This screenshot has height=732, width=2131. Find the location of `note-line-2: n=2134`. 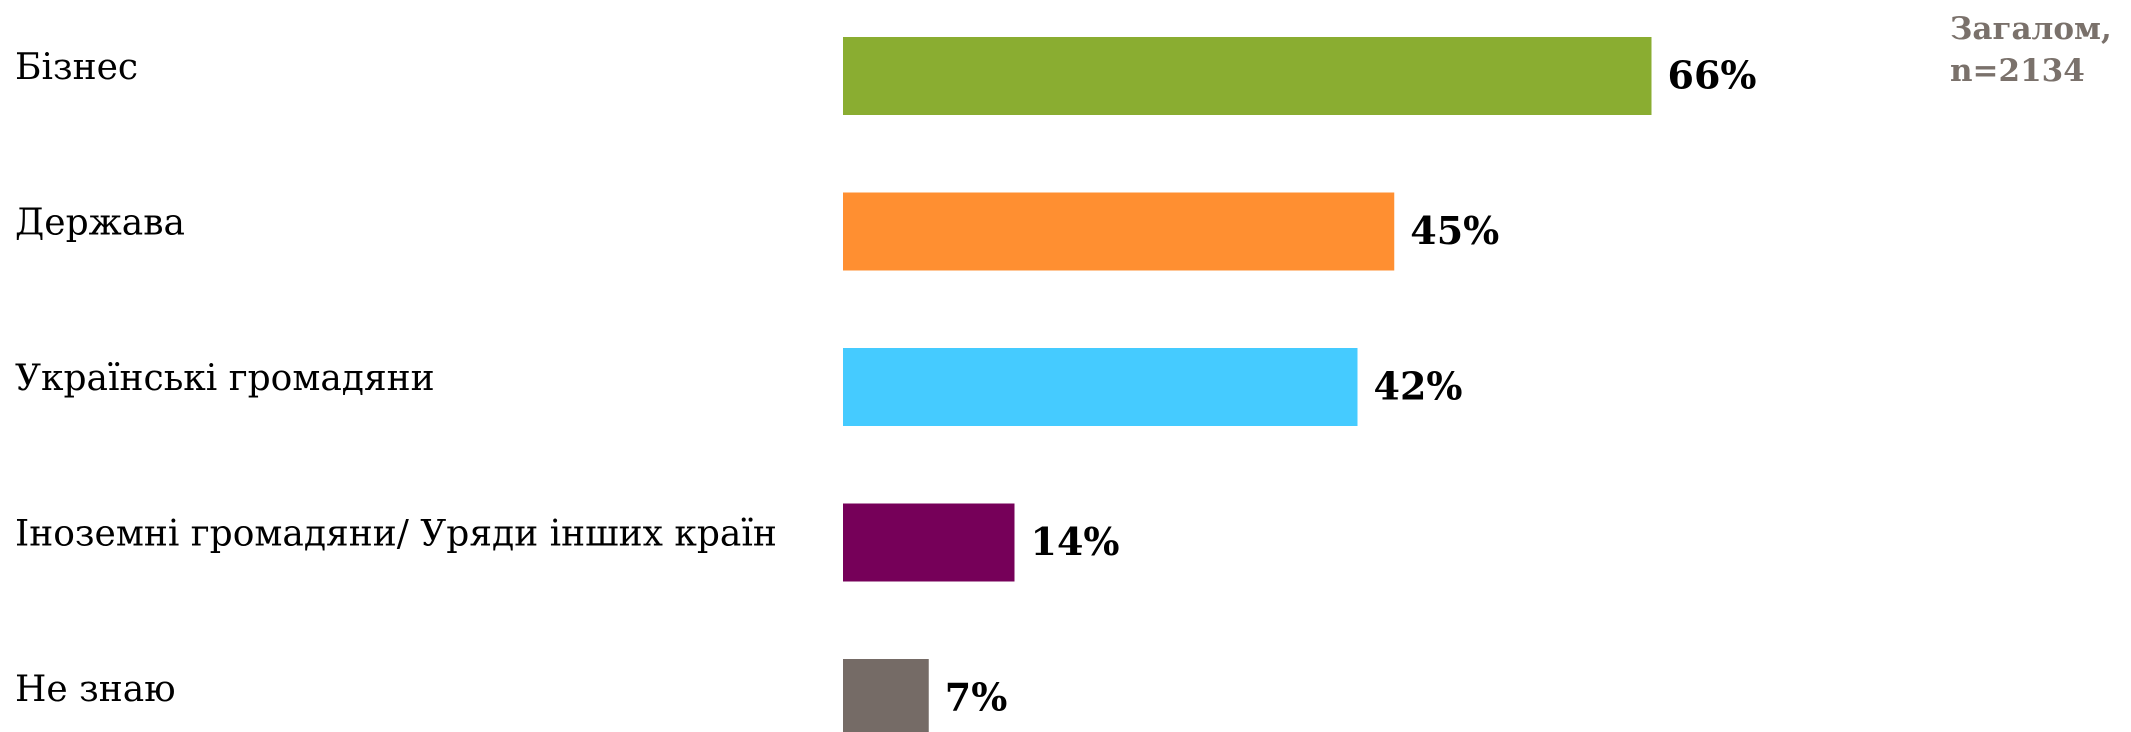

note-line-2: n=2134 is located at coordinates (2017, 71).